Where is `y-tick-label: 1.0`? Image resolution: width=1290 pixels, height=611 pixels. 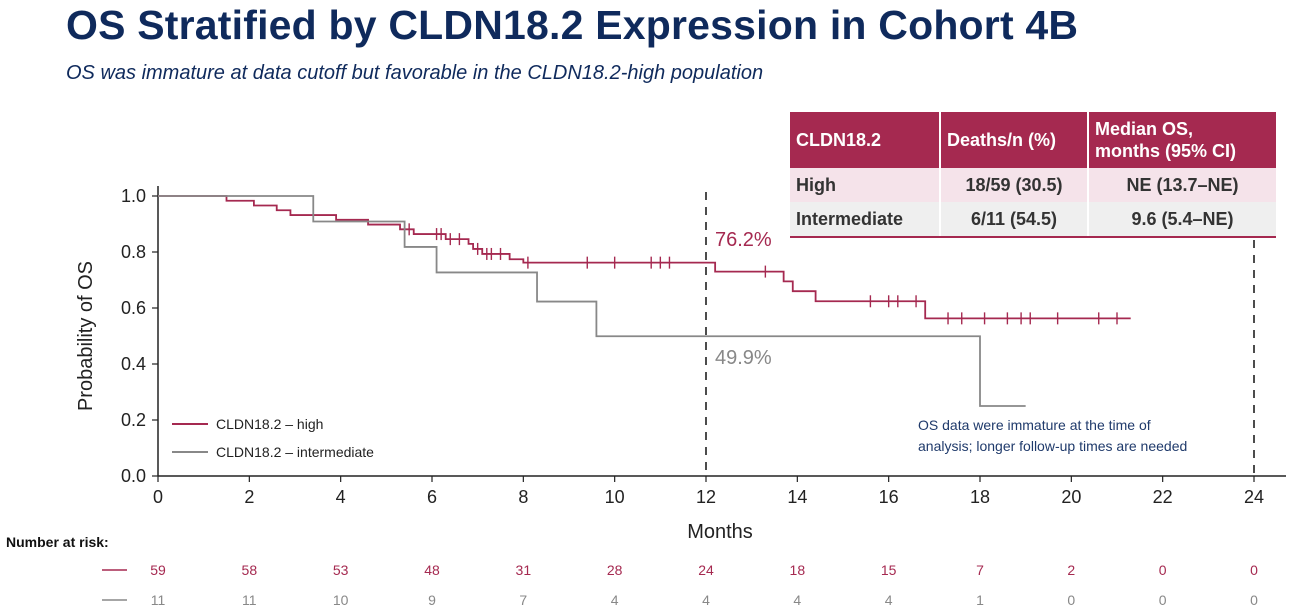 y-tick-label: 1.0 is located at coordinates (133, 196).